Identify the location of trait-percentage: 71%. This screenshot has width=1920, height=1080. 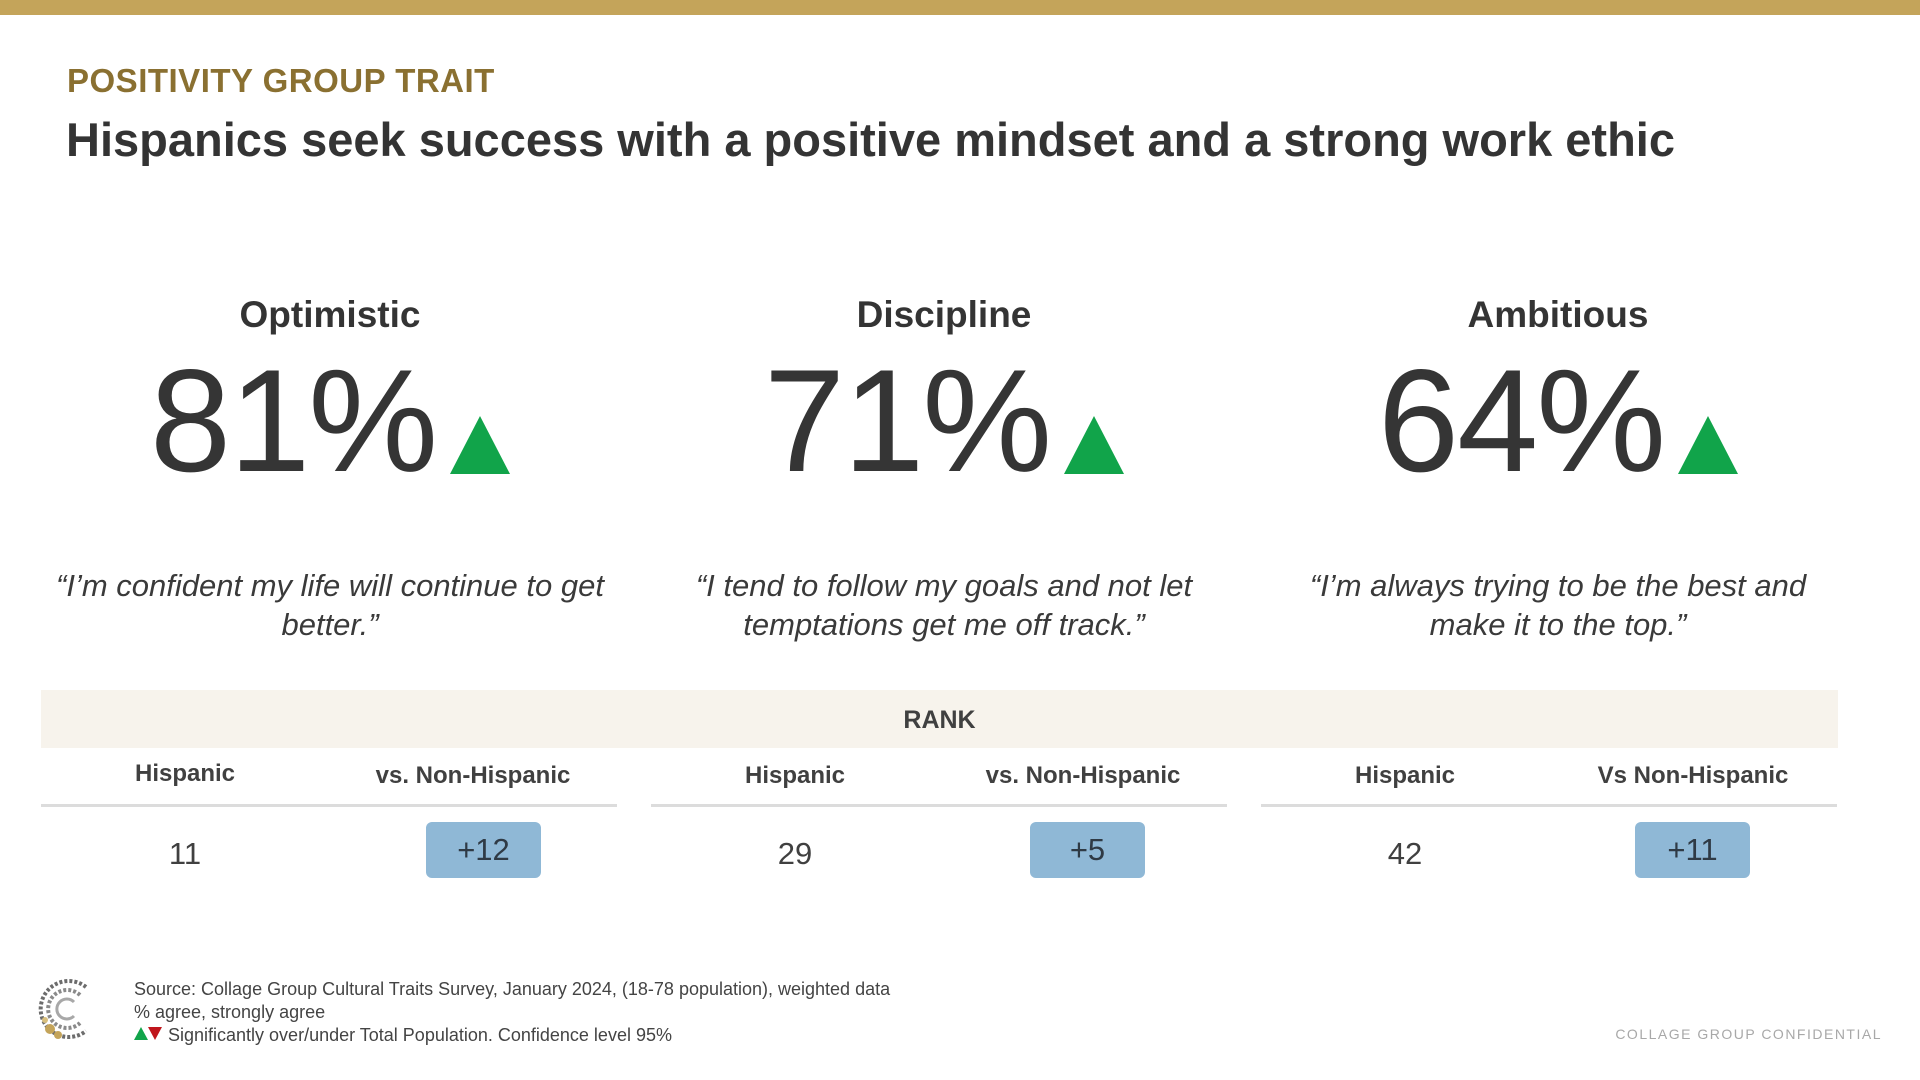
(907, 420).